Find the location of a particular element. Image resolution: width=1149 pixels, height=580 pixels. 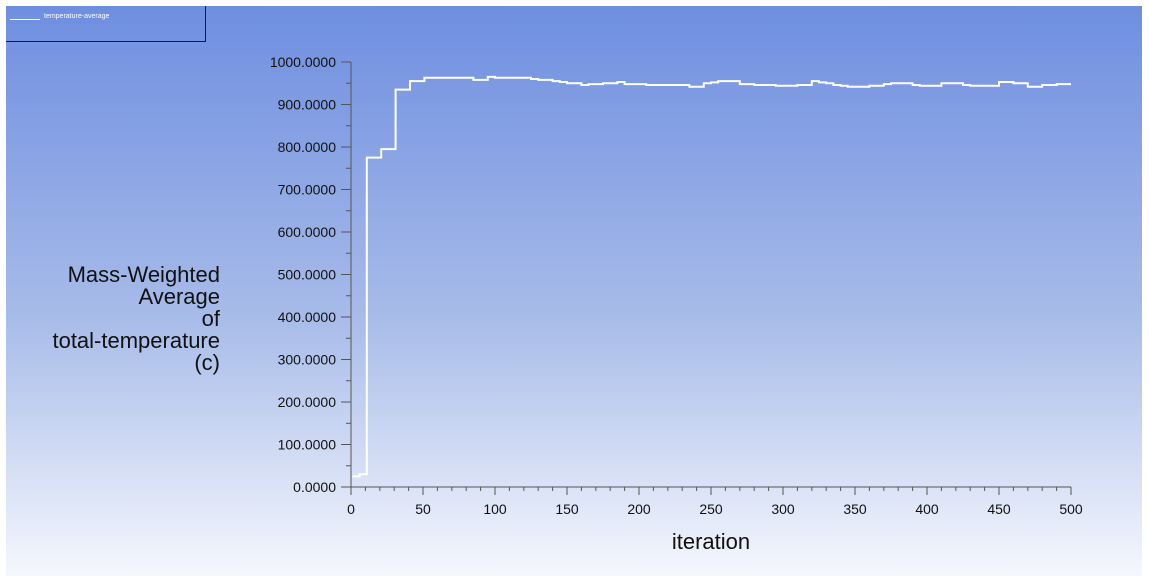

x-tick-label: 300 is located at coordinates (783, 509).